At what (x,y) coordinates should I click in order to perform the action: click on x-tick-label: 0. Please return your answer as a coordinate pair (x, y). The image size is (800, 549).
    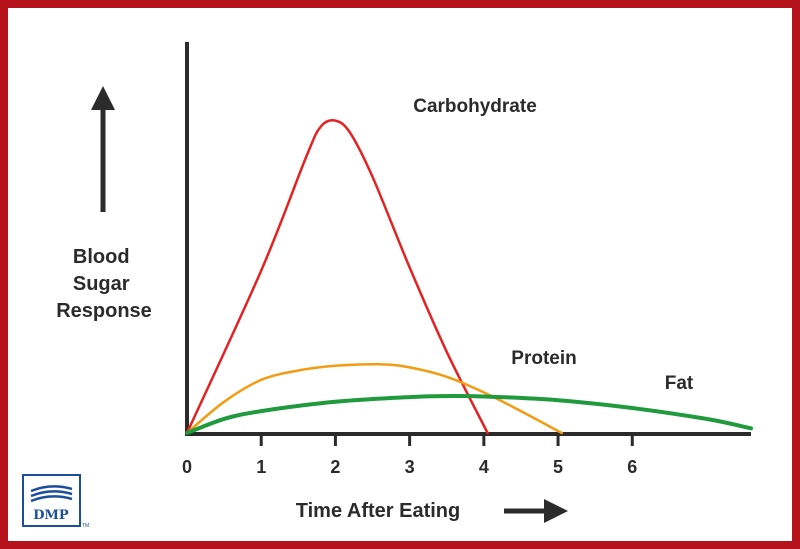
    Looking at the image, I should click on (187, 467).